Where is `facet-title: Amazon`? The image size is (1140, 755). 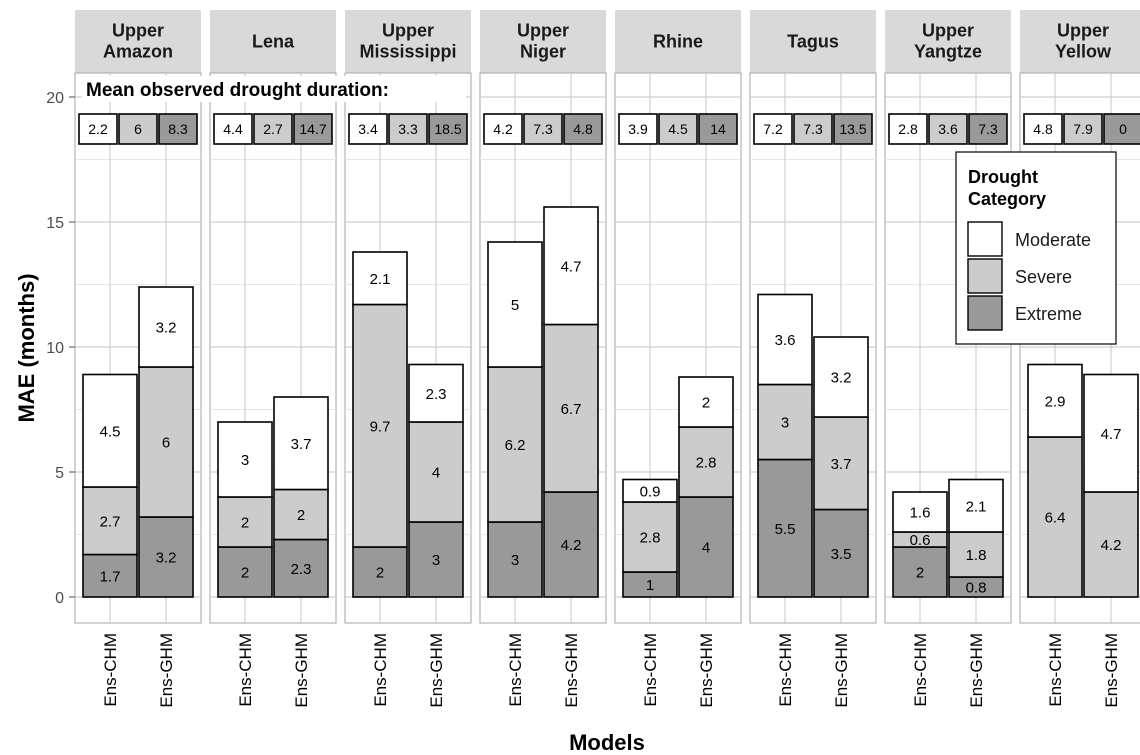 facet-title: Amazon is located at coordinates (138, 52).